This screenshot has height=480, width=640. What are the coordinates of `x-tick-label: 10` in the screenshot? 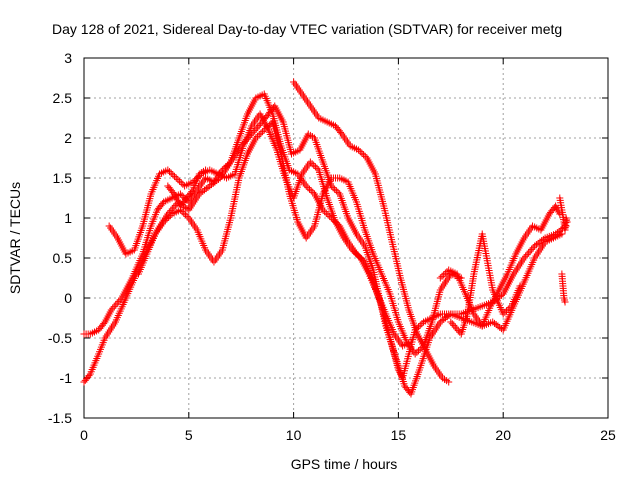 It's located at (294, 435).